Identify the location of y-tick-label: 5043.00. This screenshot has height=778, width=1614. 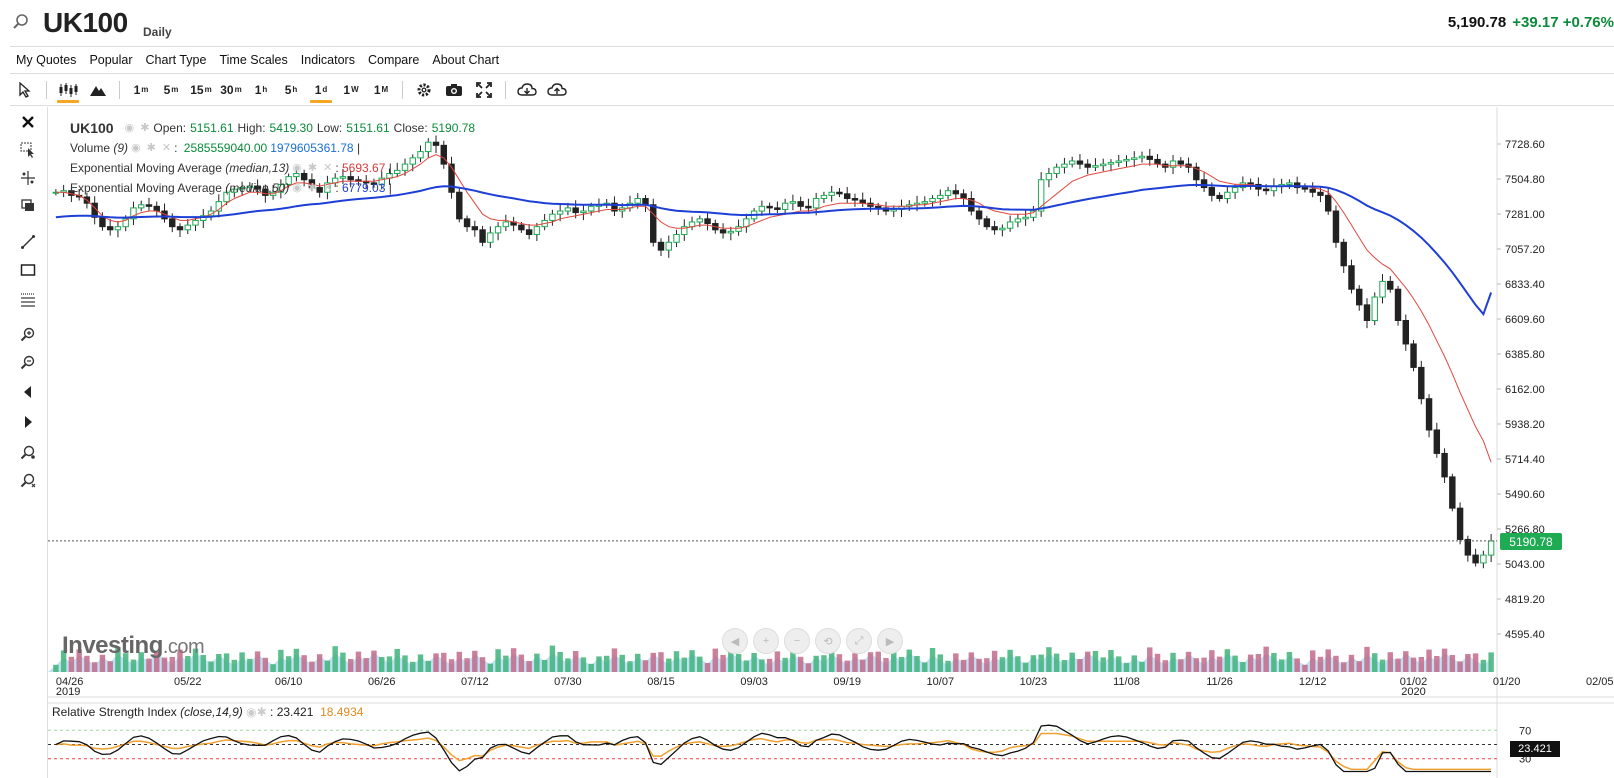
(1525, 565).